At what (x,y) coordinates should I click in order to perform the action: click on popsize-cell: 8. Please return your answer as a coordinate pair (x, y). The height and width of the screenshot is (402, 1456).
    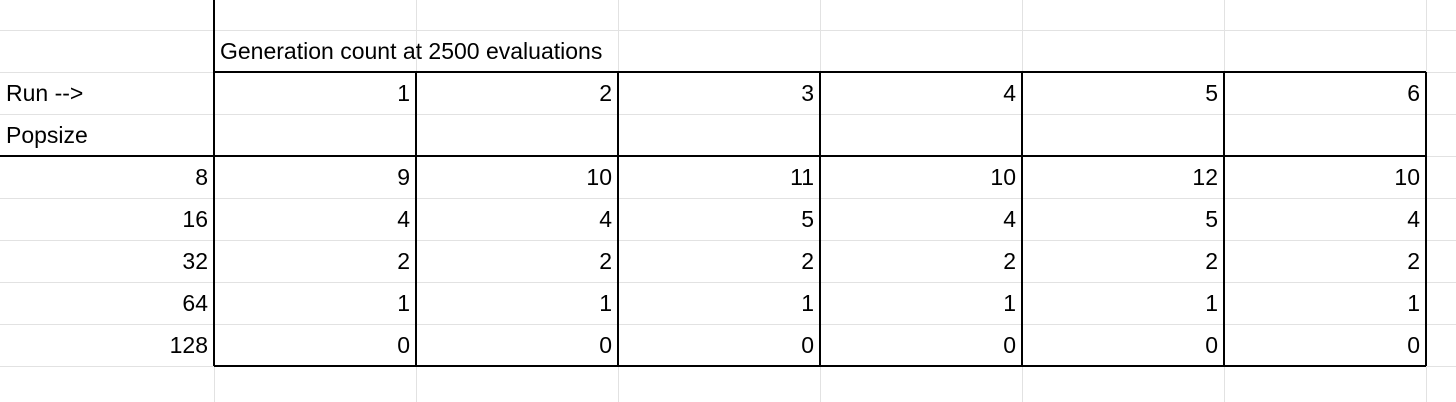
    Looking at the image, I should click on (201, 176).